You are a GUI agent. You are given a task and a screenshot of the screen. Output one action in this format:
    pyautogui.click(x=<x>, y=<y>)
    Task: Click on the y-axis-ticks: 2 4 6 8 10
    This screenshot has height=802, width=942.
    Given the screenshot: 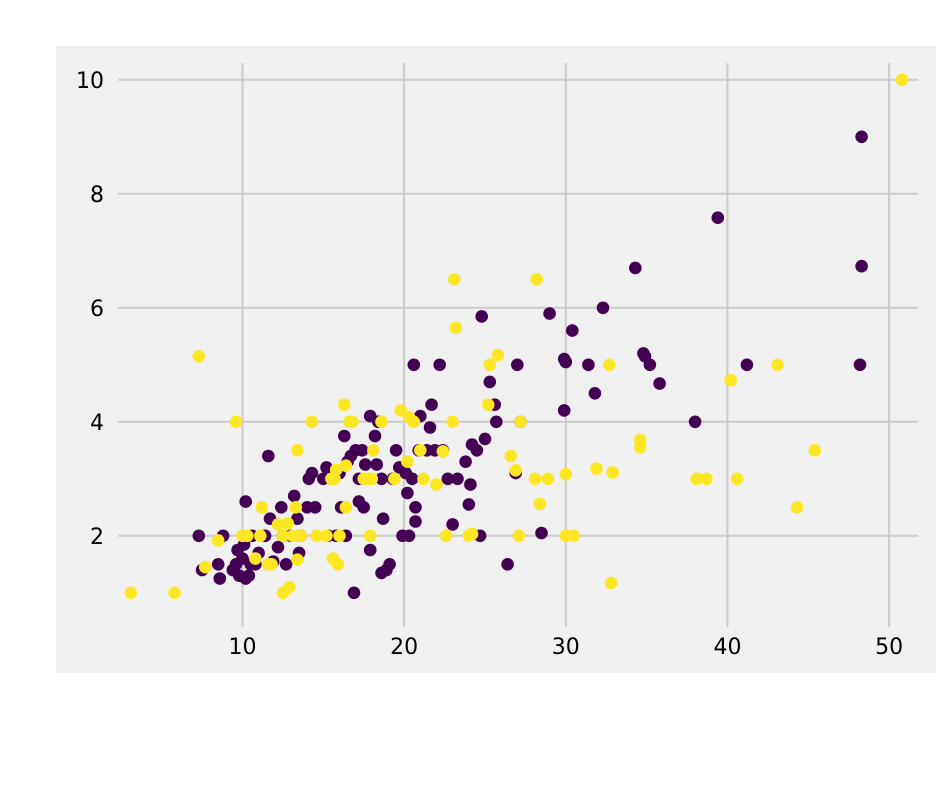 What is the action you would take?
    pyautogui.click(x=90, y=309)
    